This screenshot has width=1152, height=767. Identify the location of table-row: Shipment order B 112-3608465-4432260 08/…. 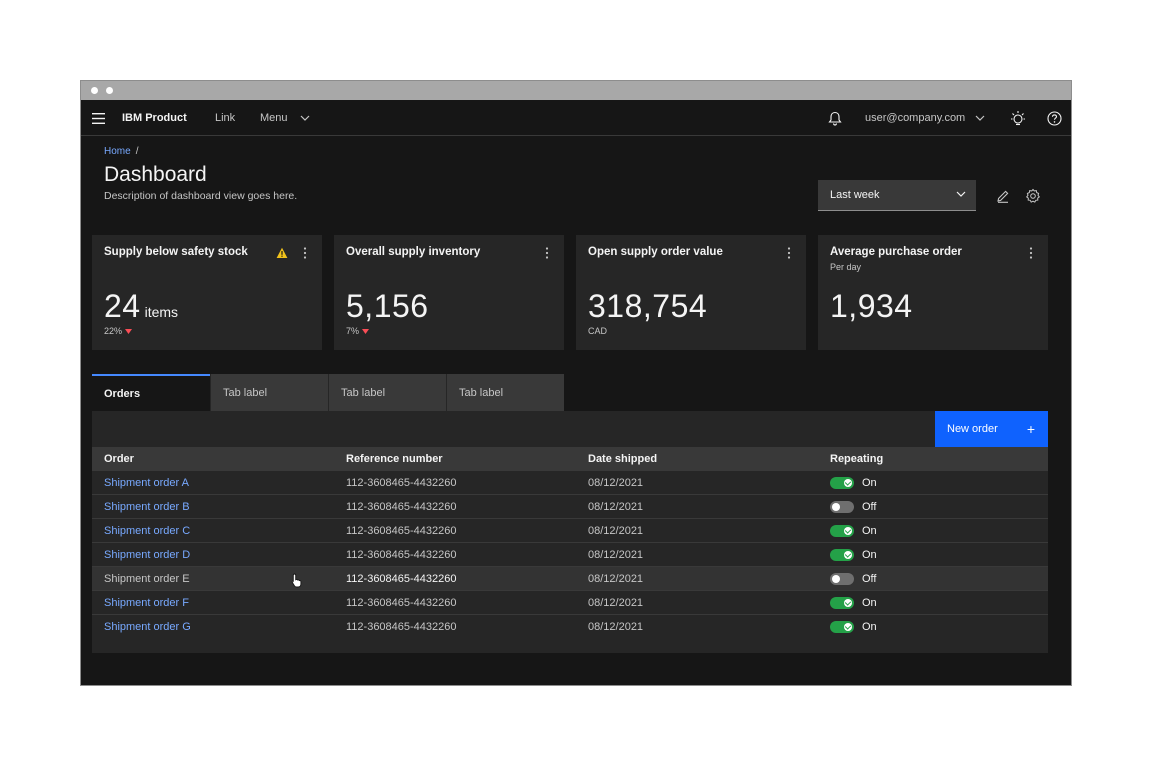
(570, 507).